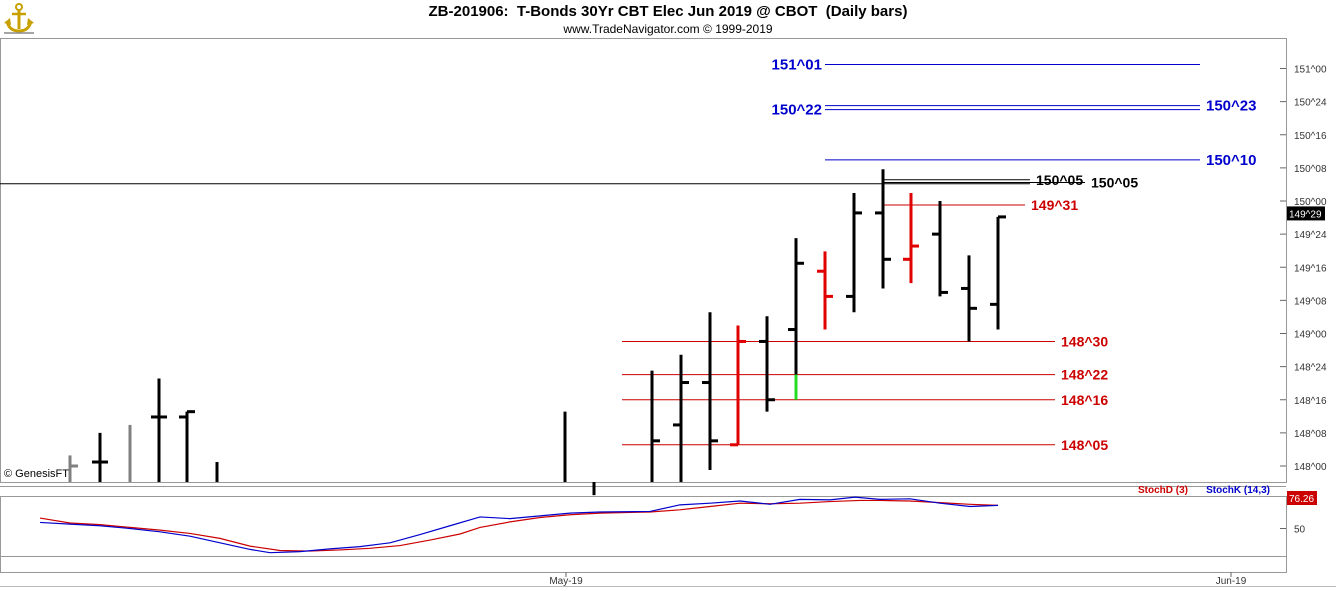 The height and width of the screenshot is (591, 1336). What do you see at coordinates (1084, 400) in the screenshot?
I see `level-label: 148^16` at bounding box center [1084, 400].